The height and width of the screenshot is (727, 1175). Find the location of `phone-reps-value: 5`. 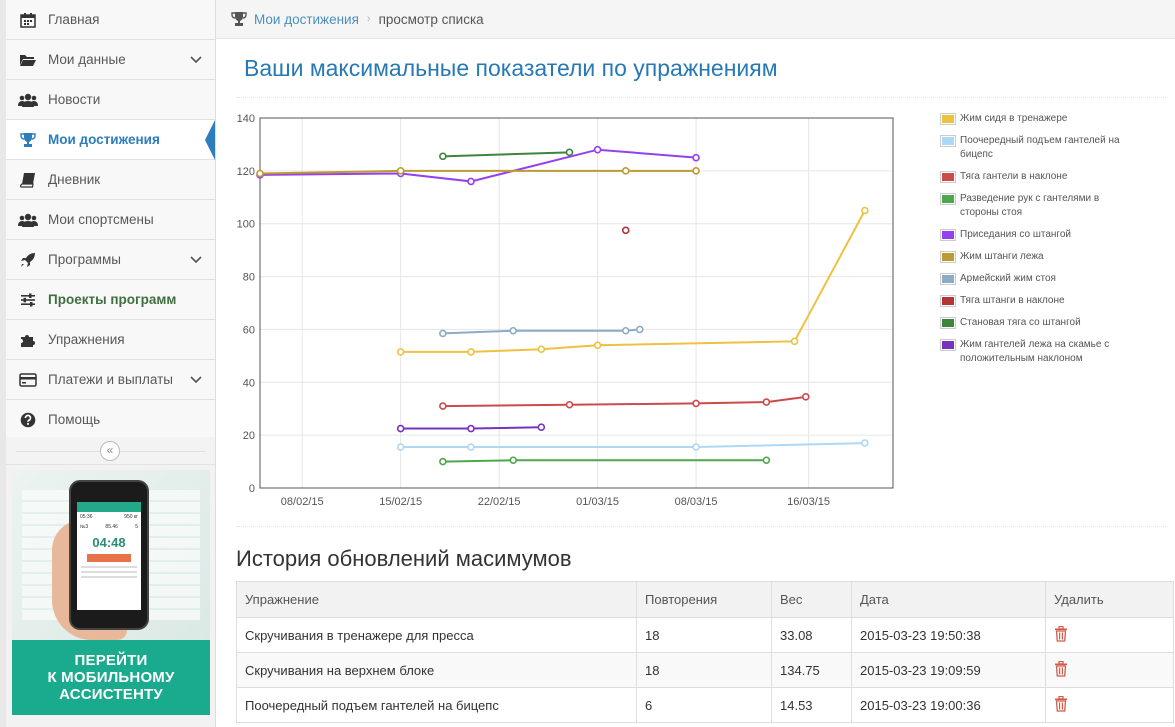

phone-reps-value: 5 is located at coordinates (136, 527).